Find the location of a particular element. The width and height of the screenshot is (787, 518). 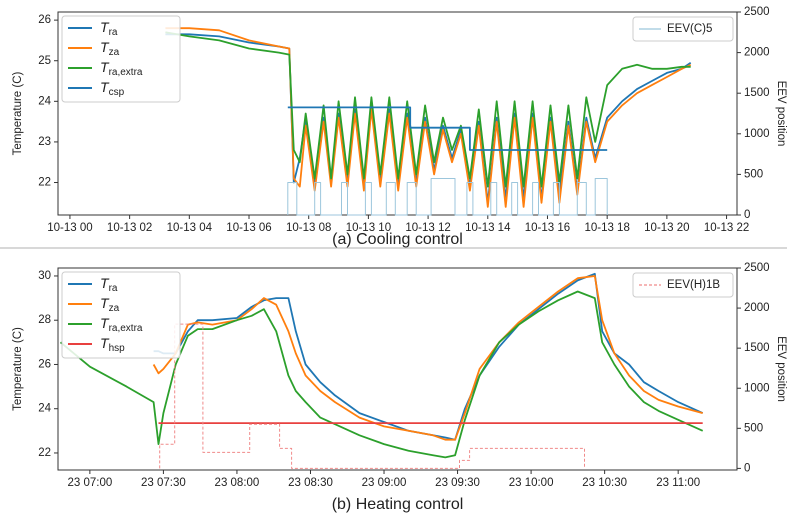

x-tick-label: 10-13 00 is located at coordinates (69, 228).